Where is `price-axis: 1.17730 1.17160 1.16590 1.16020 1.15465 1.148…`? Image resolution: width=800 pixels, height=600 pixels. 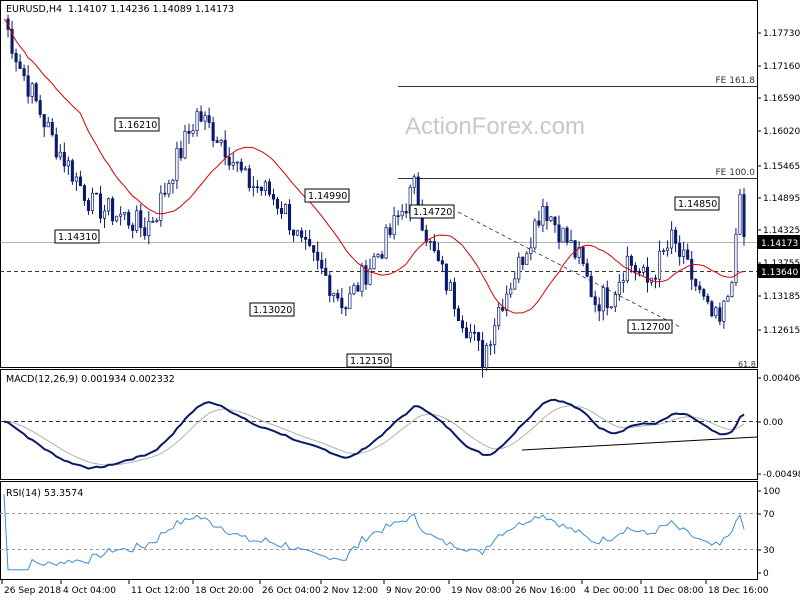 price-axis: 1.17730 1.17160 1.16590 1.16020 1.15465 1.148… is located at coordinates (778, 182).